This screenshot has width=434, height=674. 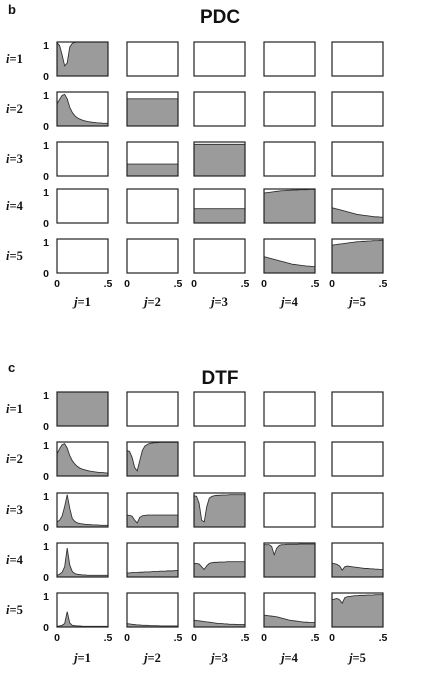 What do you see at coordinates (220, 378) in the screenshot?
I see `chart-title: DTF` at bounding box center [220, 378].